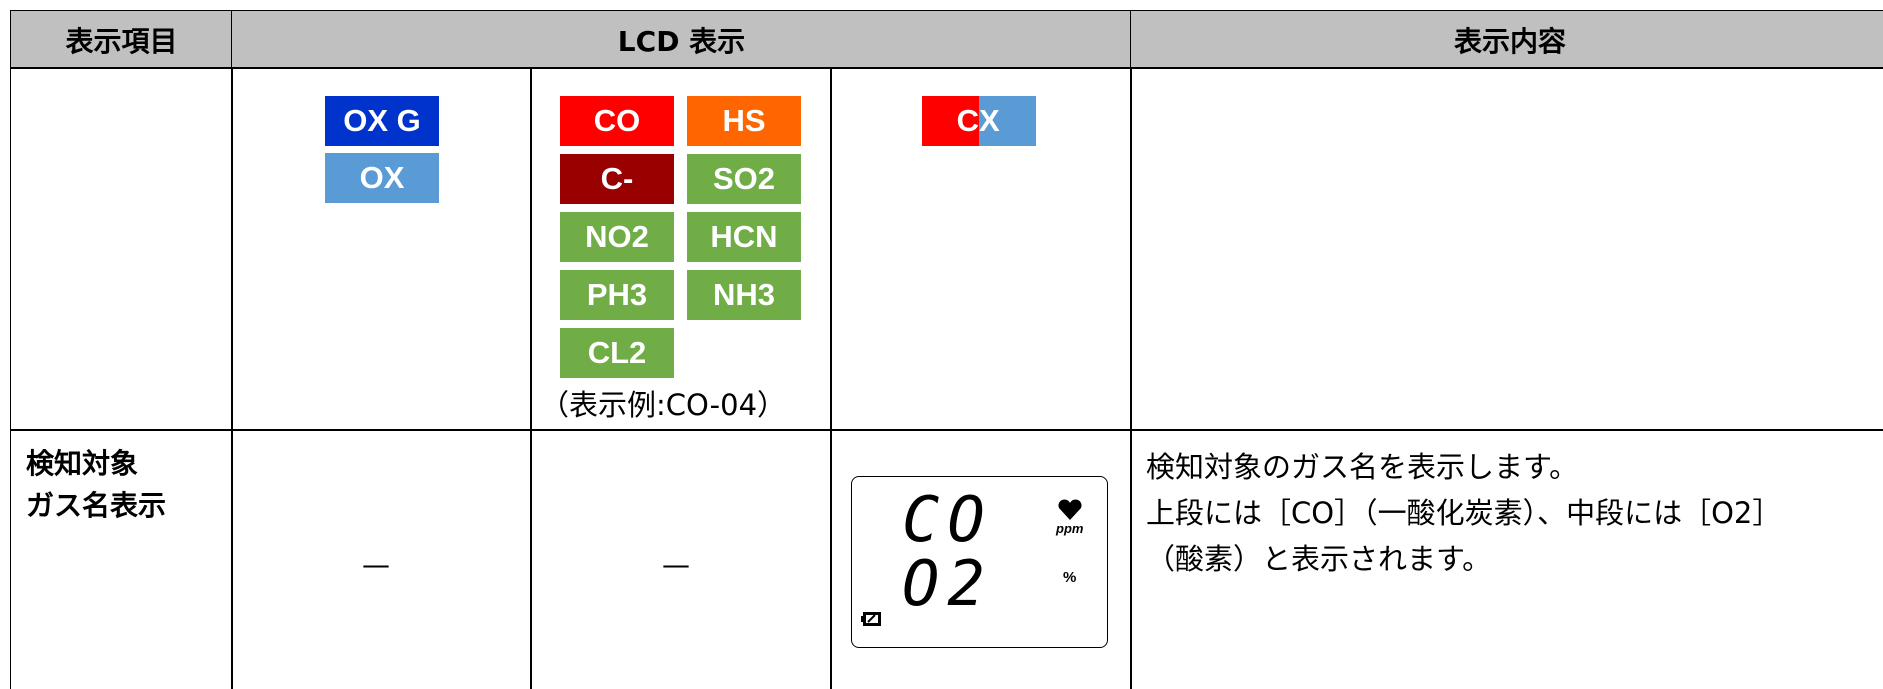 This screenshot has height=689, width=1883. What do you see at coordinates (617, 295) in the screenshot?
I see `gas-badge: PH3` at bounding box center [617, 295].